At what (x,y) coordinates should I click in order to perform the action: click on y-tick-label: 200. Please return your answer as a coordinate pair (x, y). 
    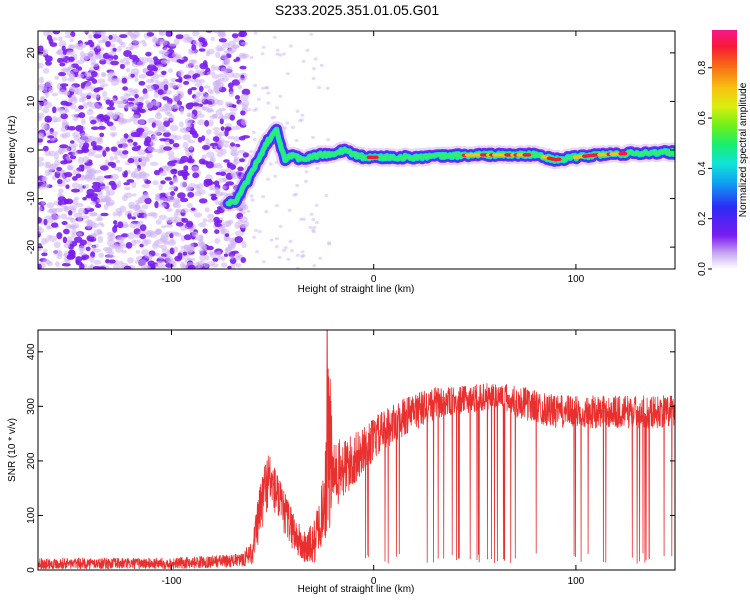
    Looking at the image, I should click on (31, 460).